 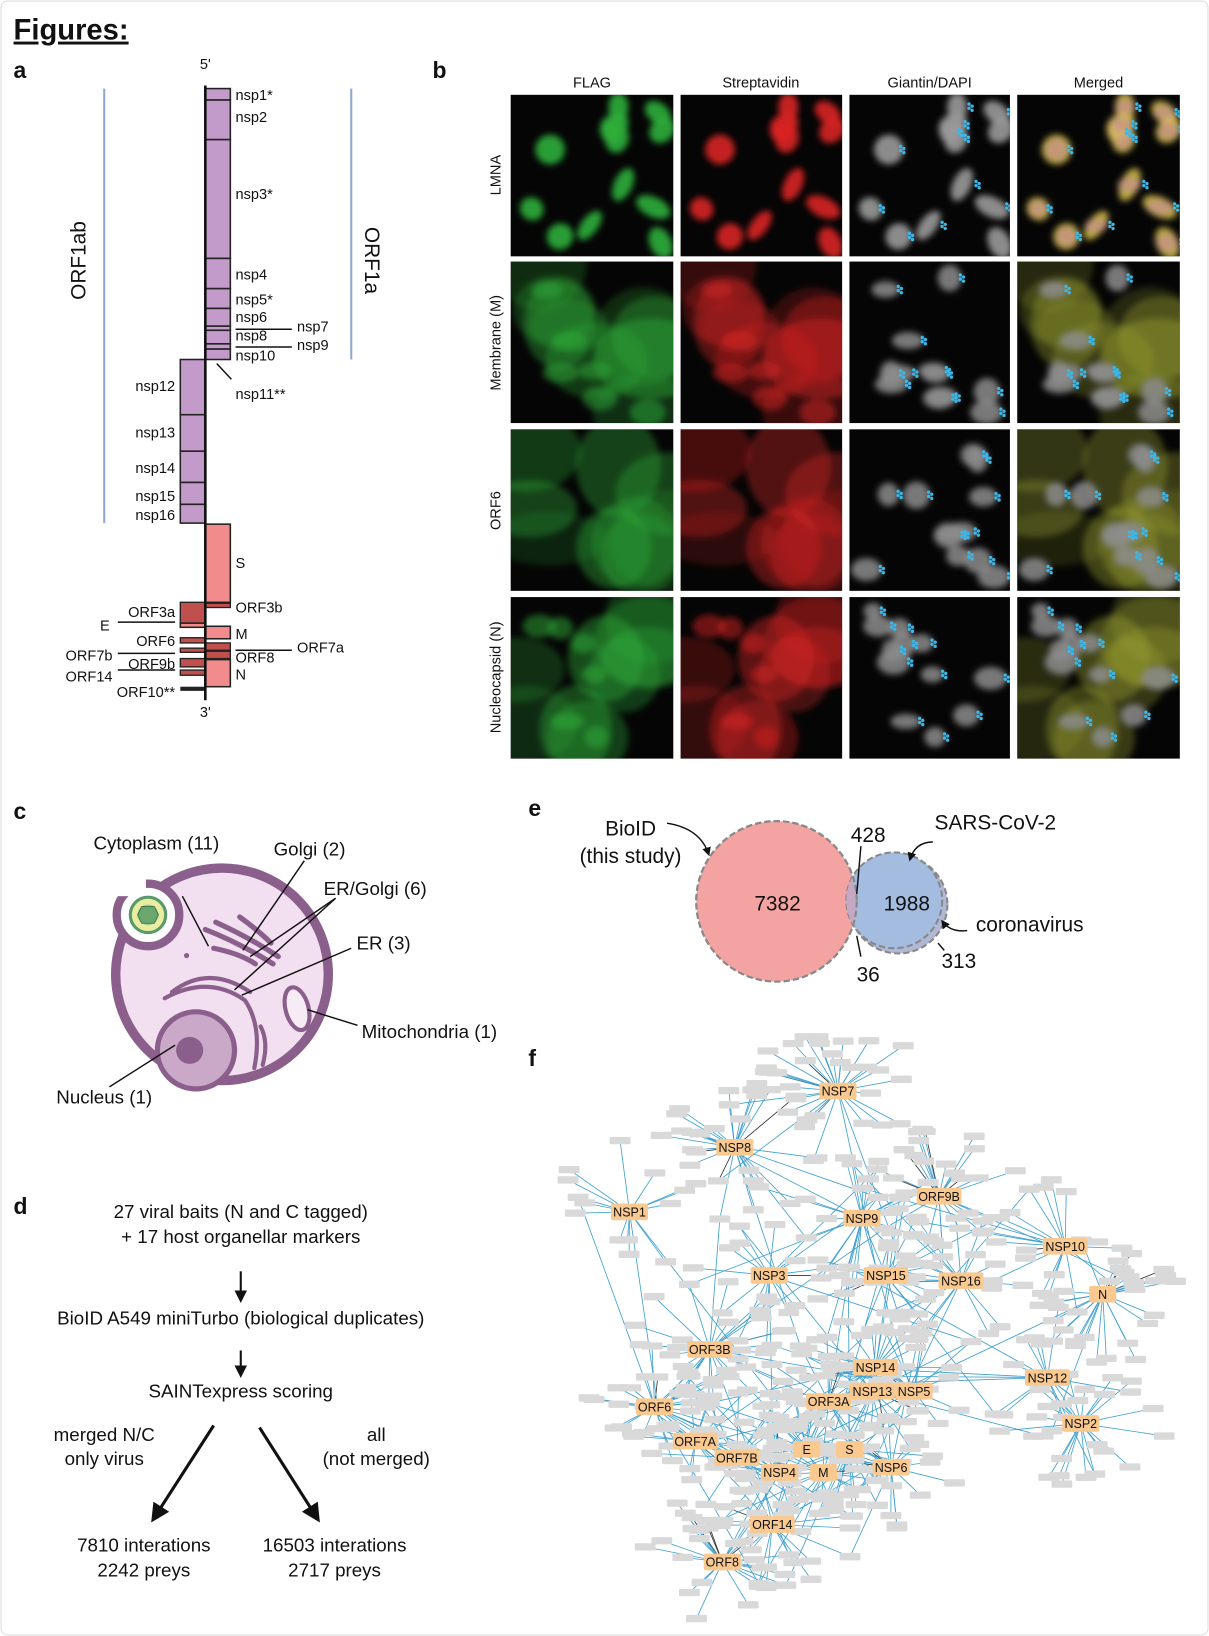 What do you see at coordinates (872, 1391) in the screenshot?
I see `bait-node-nsp13: NSP13` at bounding box center [872, 1391].